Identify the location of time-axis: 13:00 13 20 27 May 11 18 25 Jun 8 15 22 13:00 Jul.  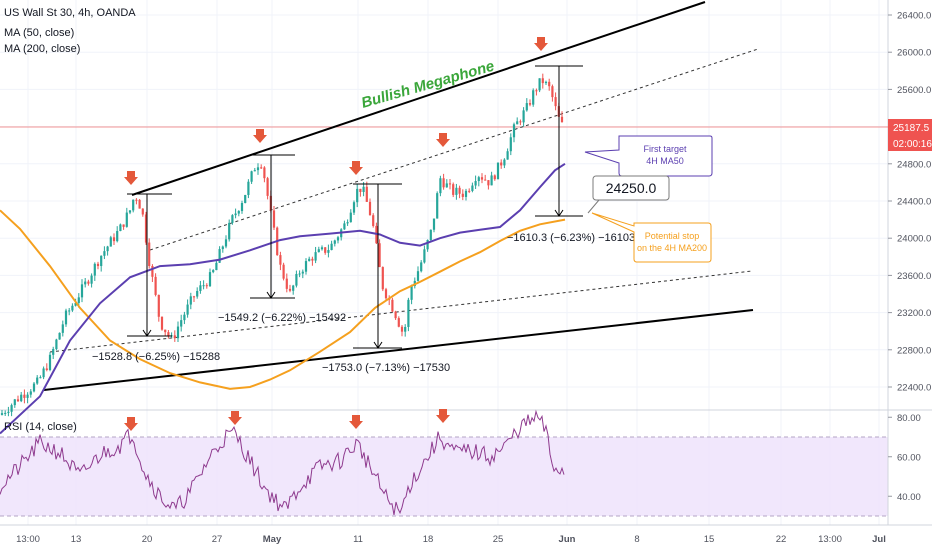
(451, 539).